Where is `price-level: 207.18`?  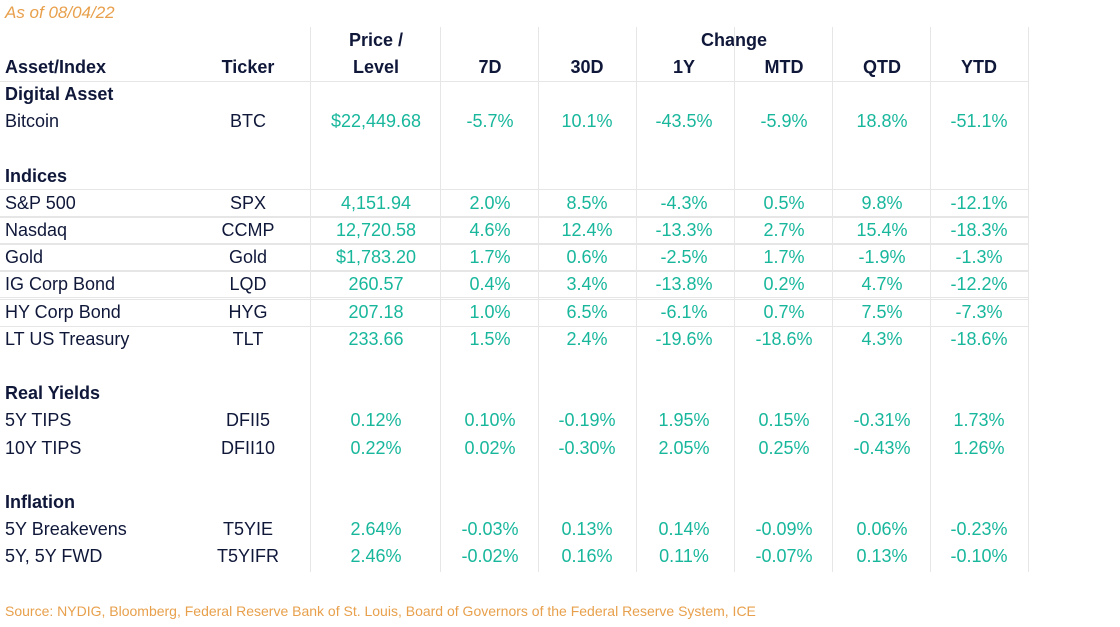 price-level: 207.18 is located at coordinates (376, 311).